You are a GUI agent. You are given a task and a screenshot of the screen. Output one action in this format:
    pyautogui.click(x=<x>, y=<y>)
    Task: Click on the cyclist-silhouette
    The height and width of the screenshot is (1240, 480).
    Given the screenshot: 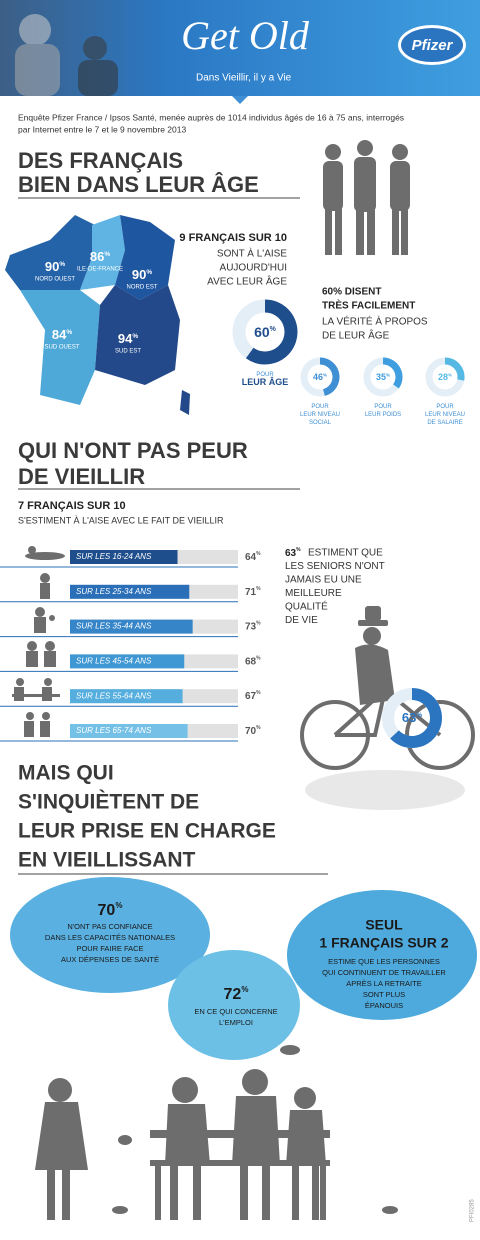 What is the action you would take?
    pyautogui.click(x=387, y=708)
    